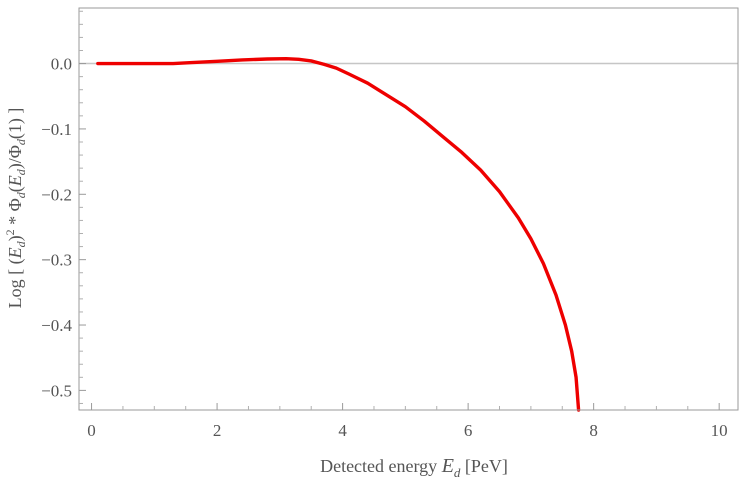 The width and height of the screenshot is (747, 487). What do you see at coordinates (342, 430) in the screenshot?
I see `x-tick-label: 4` at bounding box center [342, 430].